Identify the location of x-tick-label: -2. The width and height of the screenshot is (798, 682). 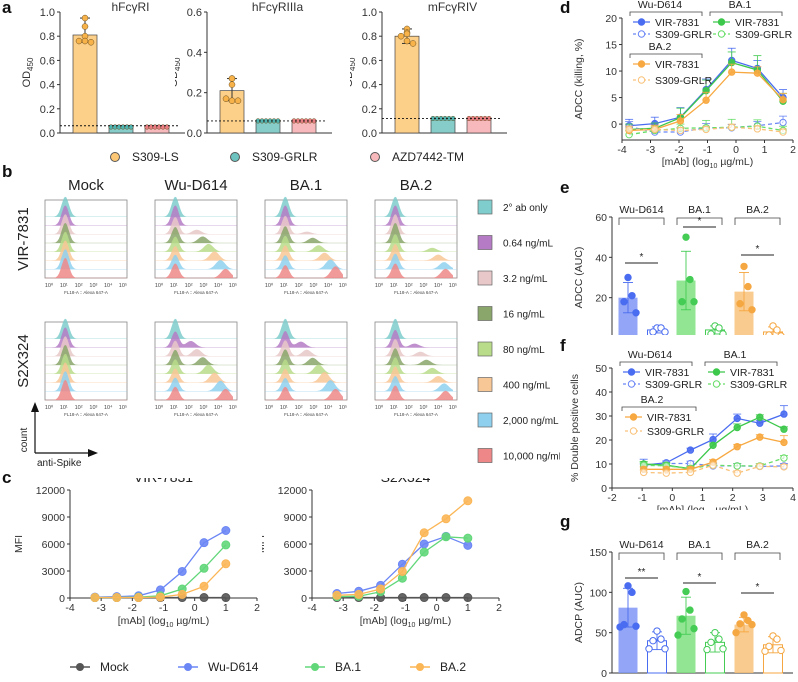
(678, 150).